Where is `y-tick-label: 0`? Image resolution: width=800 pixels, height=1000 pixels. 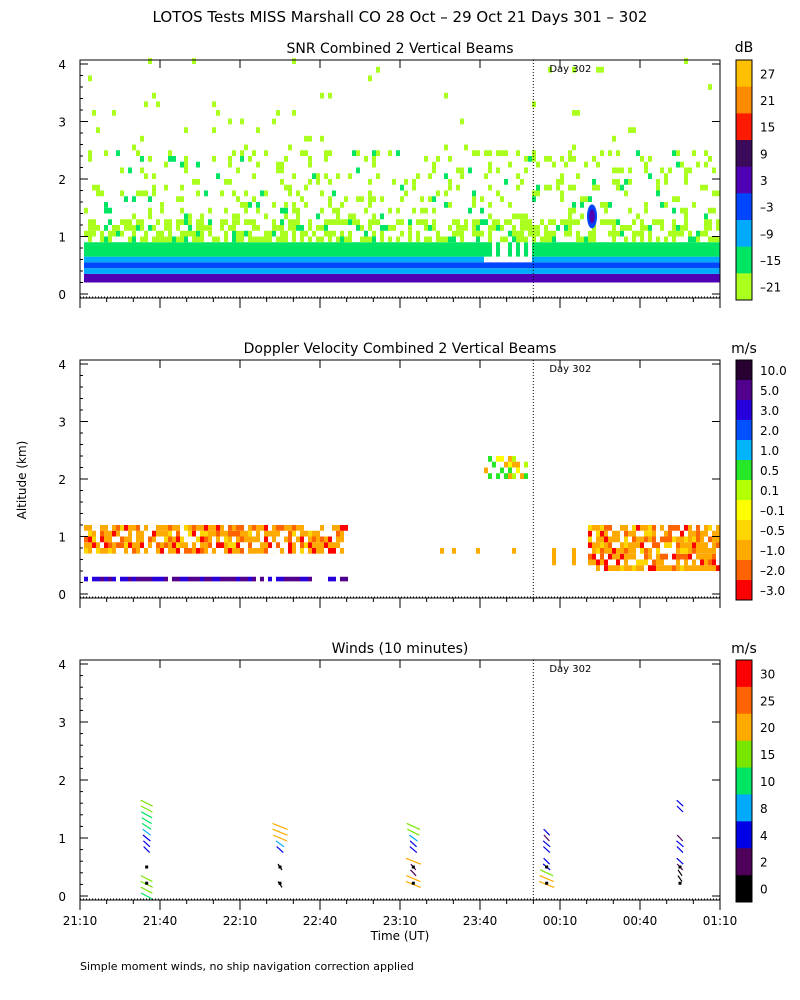 y-tick-label: 0 is located at coordinates (62, 295).